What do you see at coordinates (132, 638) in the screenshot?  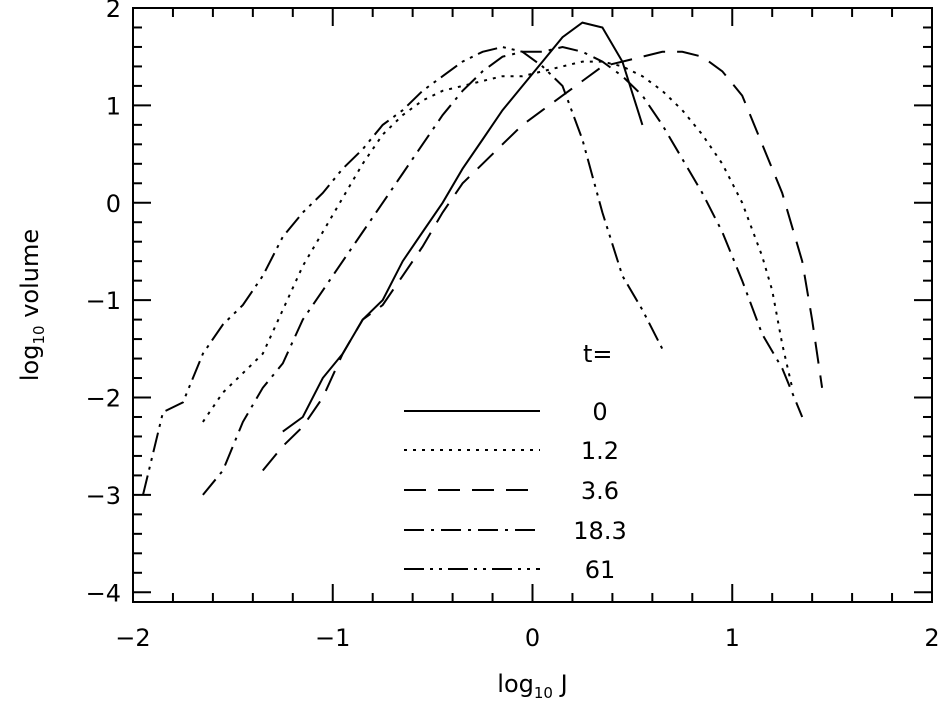 I see `x-tick-label: −2` at bounding box center [132, 638].